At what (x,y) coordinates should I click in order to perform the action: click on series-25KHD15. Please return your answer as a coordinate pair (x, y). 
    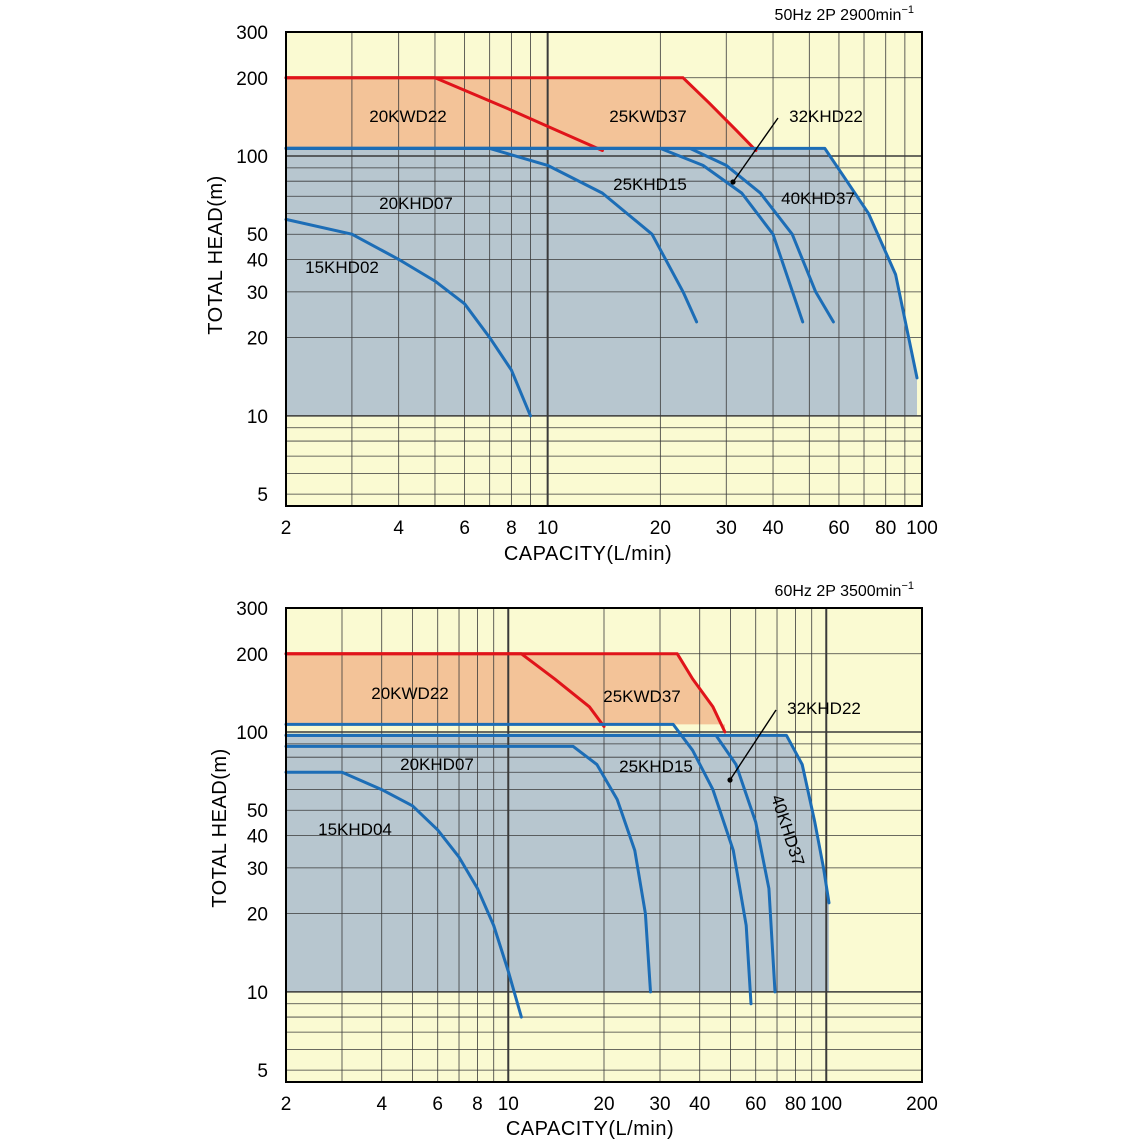
    Looking at the image, I should click on (518, 864).